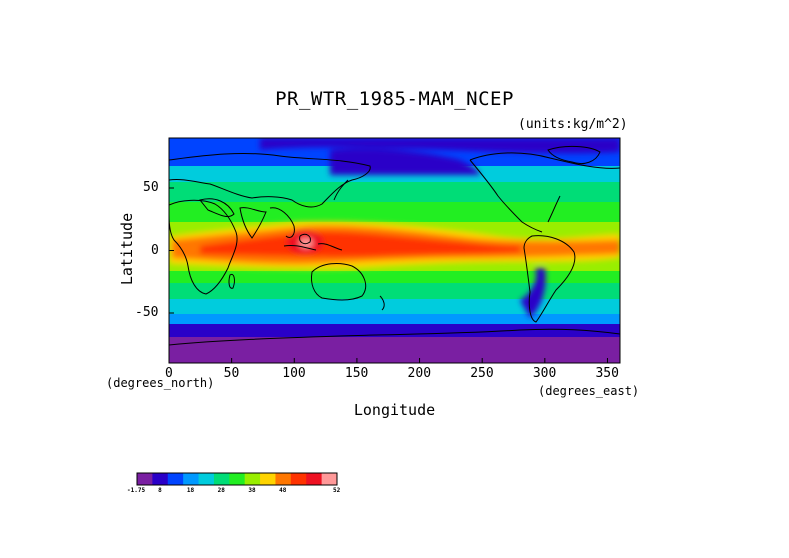  Describe the element at coordinates (394, 410) in the screenshot. I see `x-axis-label: Longitude` at that location.